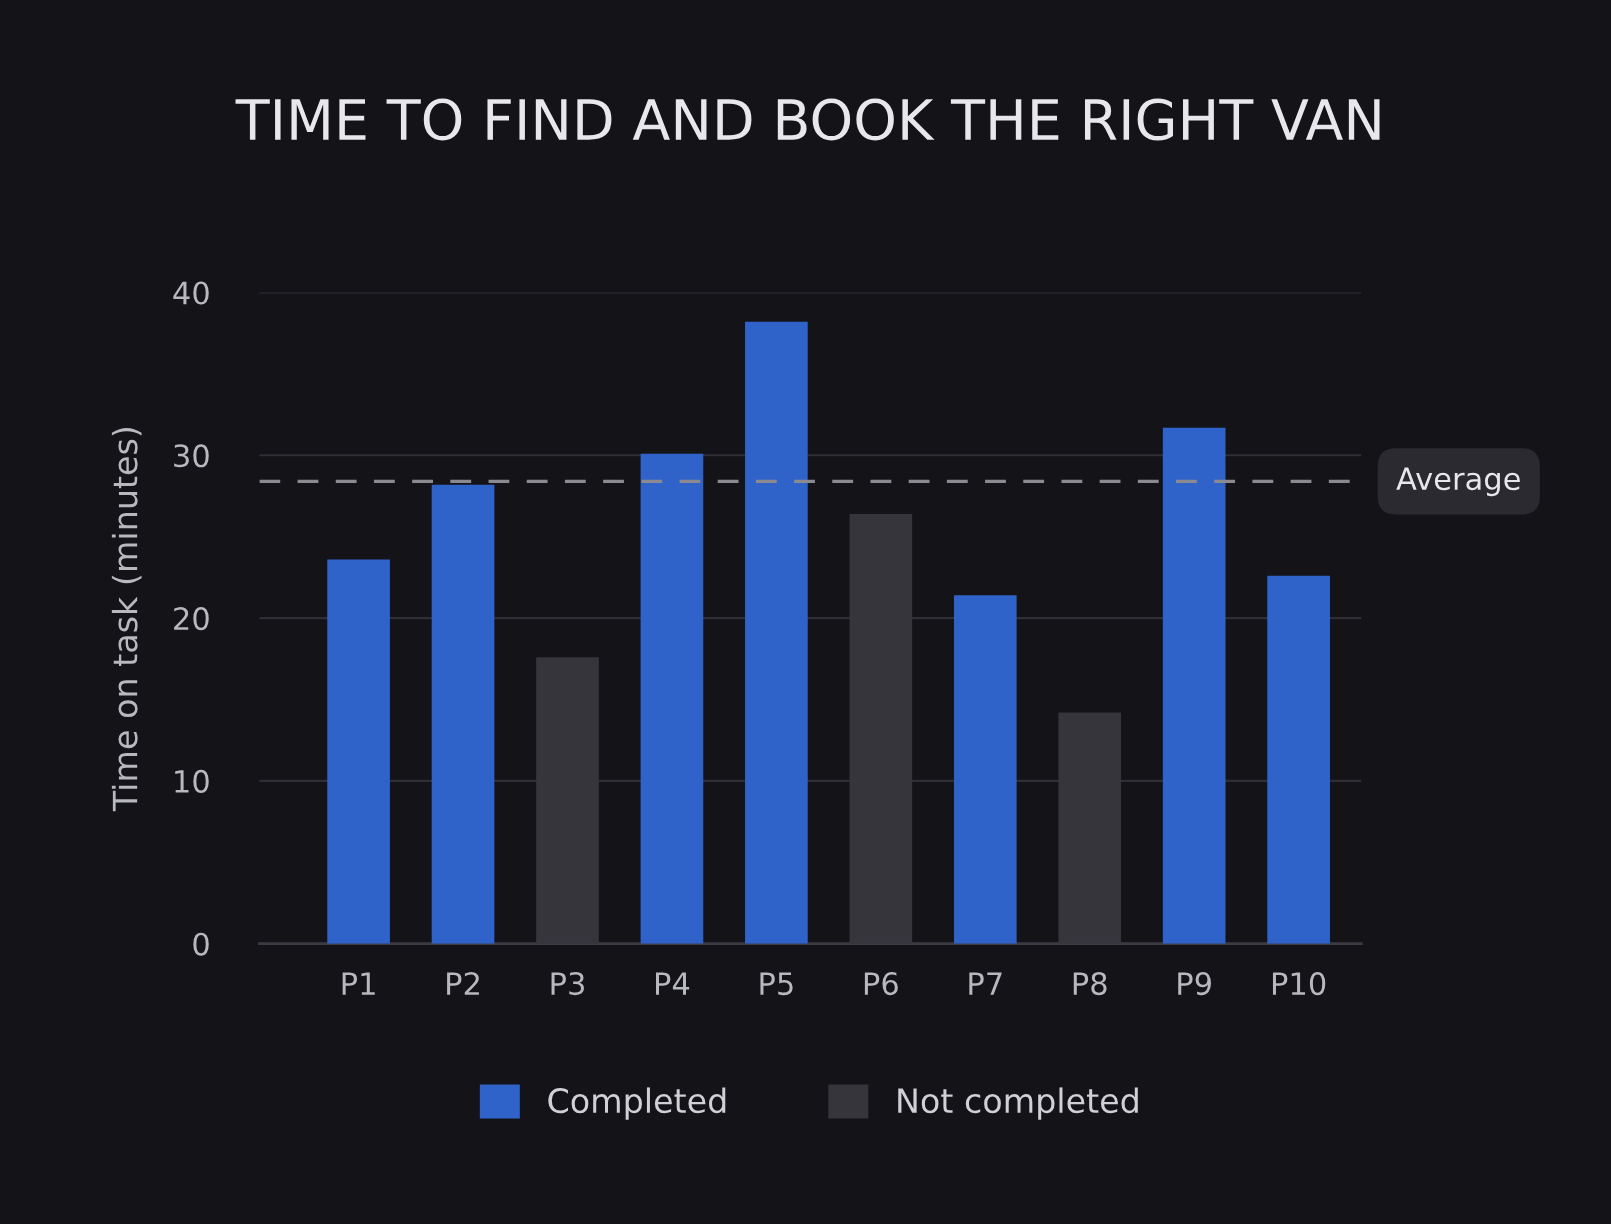  I want to click on y-tick-label: 0, so click(201, 944).